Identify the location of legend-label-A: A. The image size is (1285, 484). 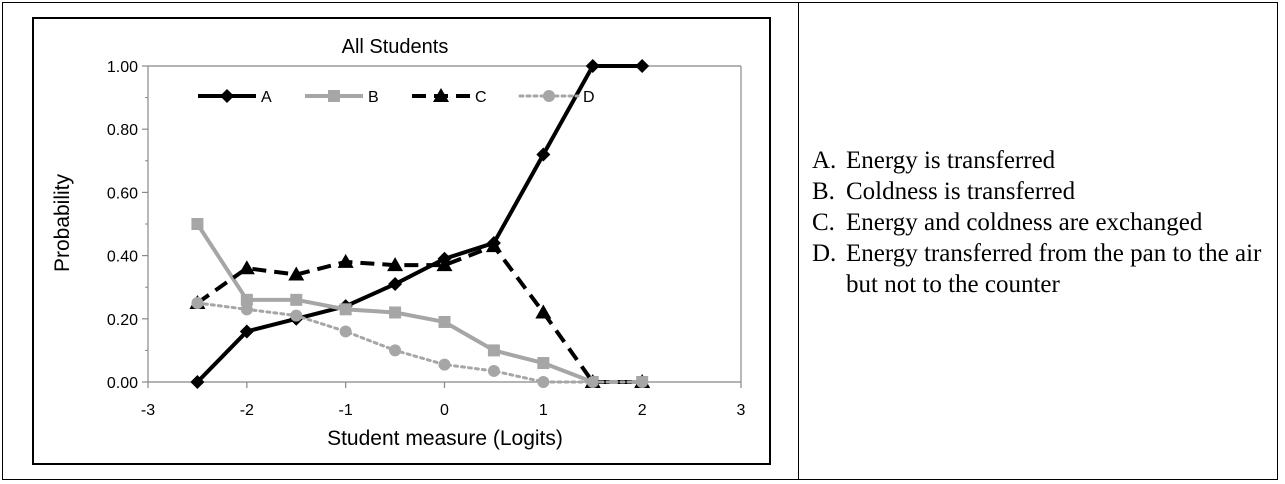
(266, 97).